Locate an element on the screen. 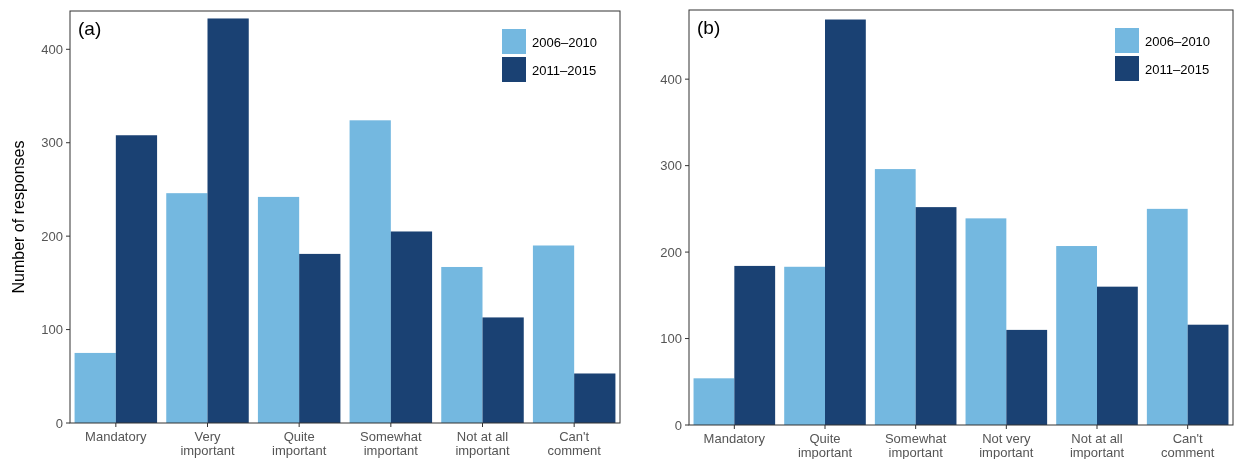 The width and height of the screenshot is (1235, 459). x-tick-label: Very important is located at coordinates (207, 443).